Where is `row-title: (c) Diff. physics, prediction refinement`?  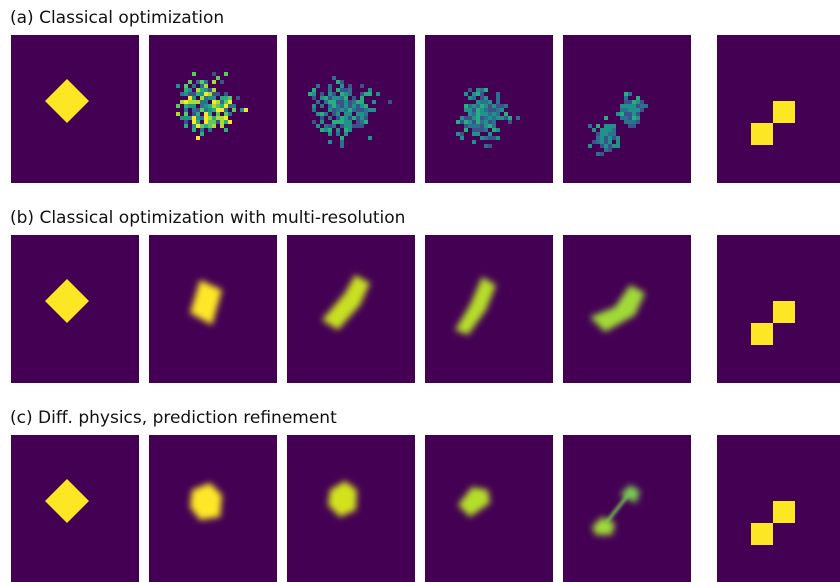
row-title: (c) Diff. physics, prediction refinement is located at coordinates (173, 418).